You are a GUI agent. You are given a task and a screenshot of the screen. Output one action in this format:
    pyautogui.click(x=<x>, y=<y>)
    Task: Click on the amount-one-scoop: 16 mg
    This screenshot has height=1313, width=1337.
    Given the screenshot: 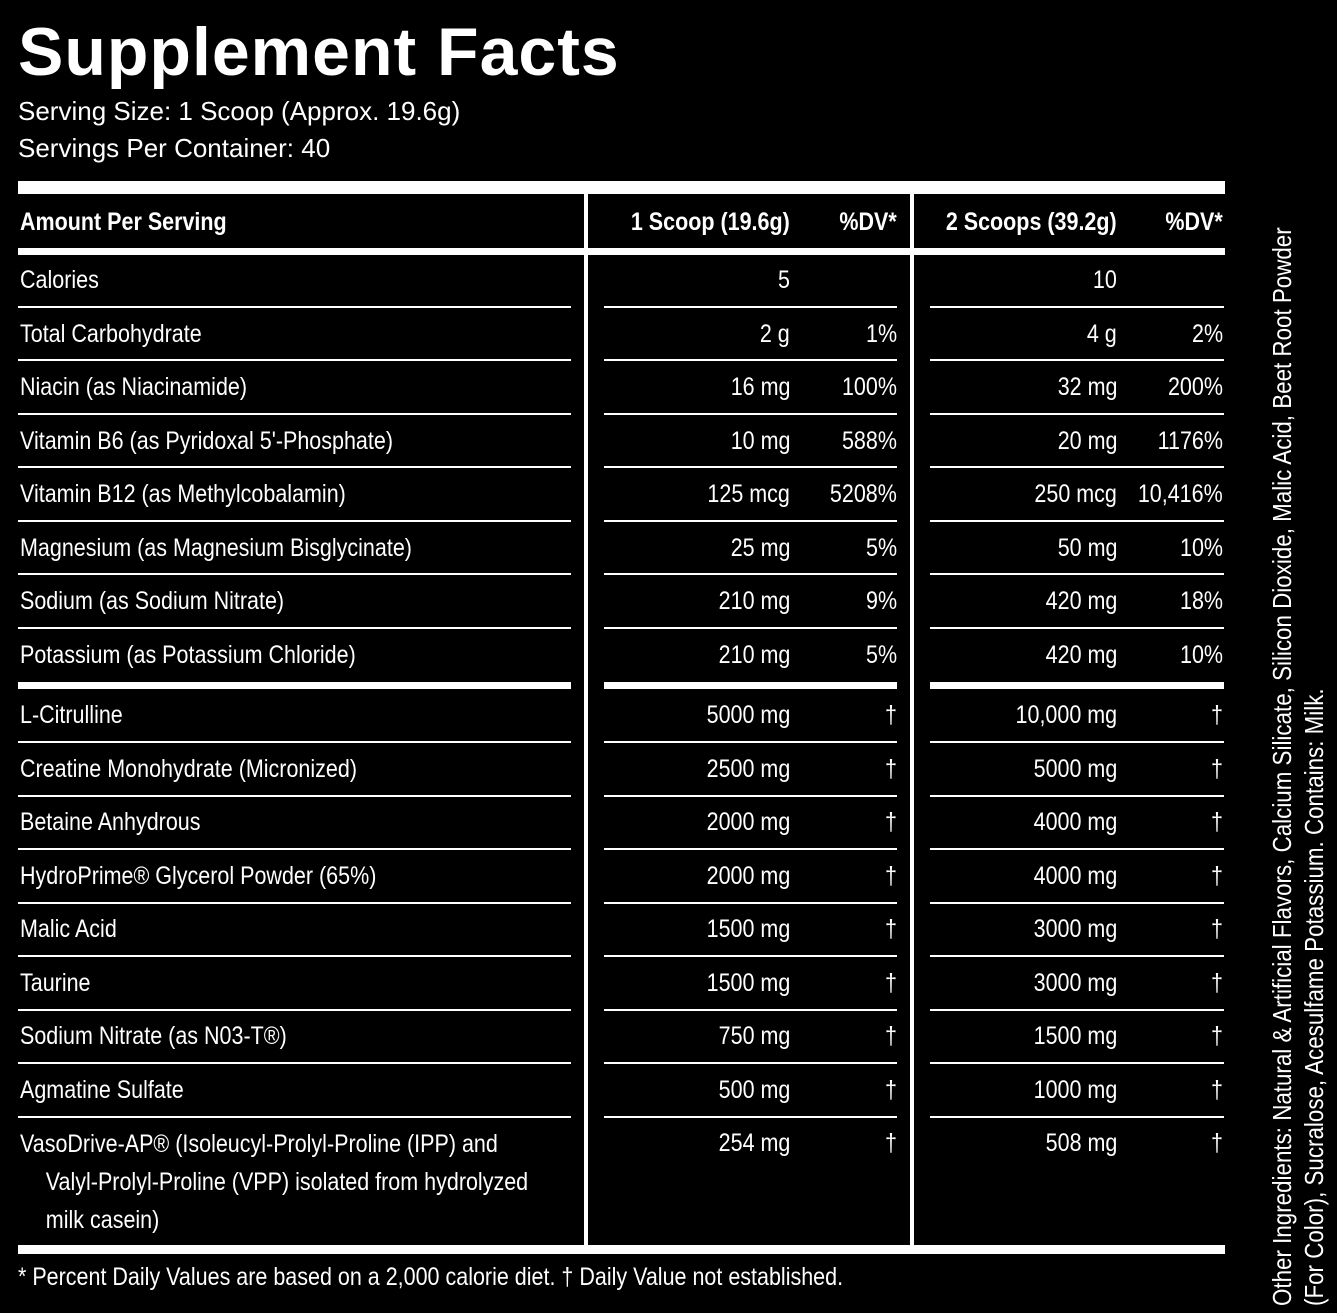 What is the action you would take?
    pyautogui.click(x=760, y=387)
    